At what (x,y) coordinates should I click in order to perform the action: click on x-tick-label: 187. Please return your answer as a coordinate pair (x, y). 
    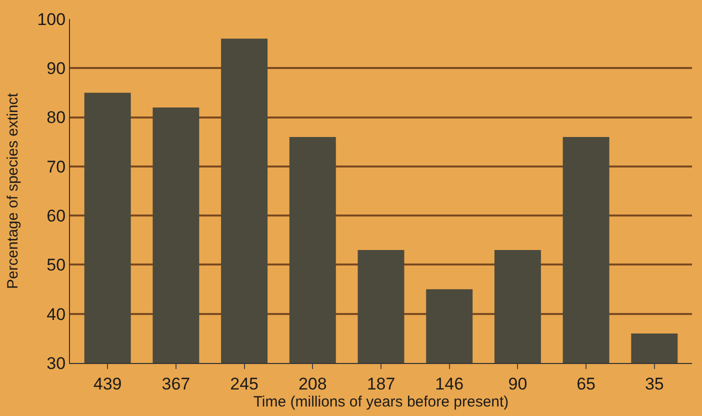
    Looking at the image, I should click on (381, 384).